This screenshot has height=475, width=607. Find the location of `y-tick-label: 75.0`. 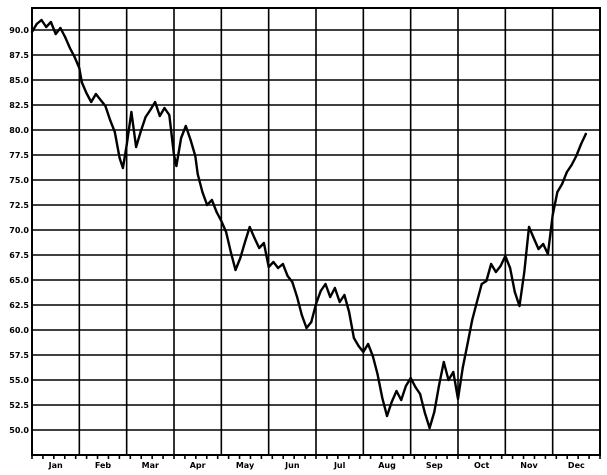

y-tick-label: 75.0 is located at coordinates (19, 180).